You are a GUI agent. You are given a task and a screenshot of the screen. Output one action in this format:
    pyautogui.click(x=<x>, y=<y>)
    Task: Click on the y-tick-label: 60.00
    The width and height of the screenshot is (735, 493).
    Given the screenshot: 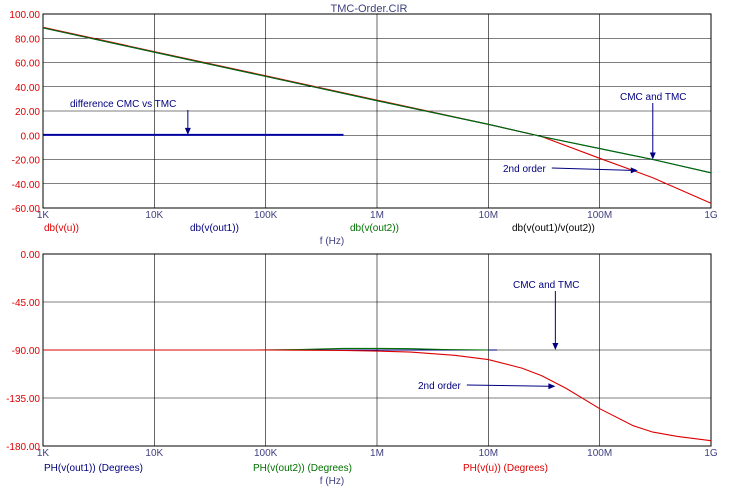 What is the action you would take?
    pyautogui.click(x=27, y=64)
    